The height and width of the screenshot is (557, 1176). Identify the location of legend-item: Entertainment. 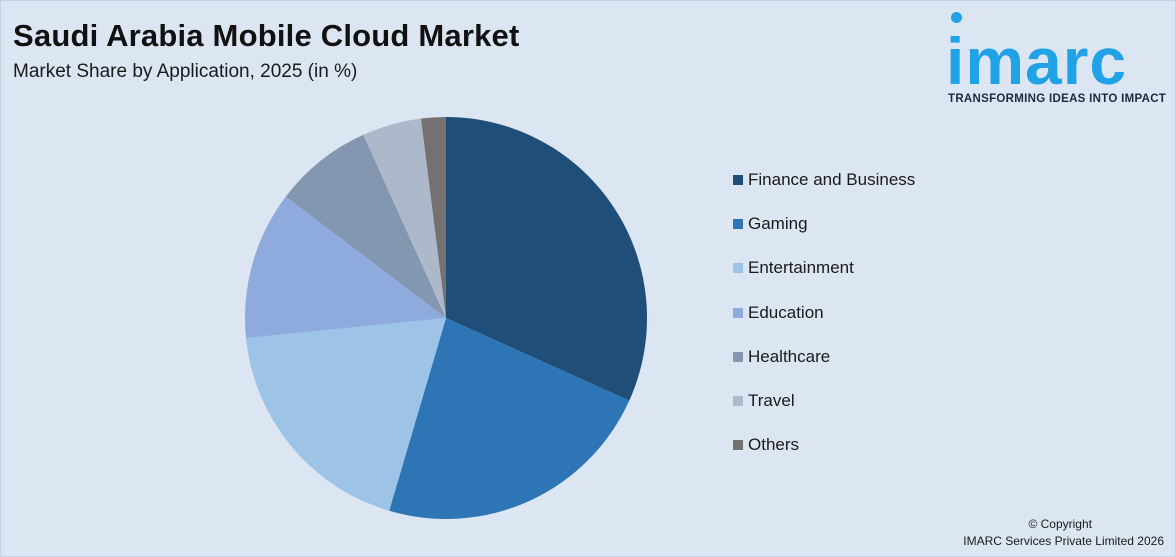
(793, 268).